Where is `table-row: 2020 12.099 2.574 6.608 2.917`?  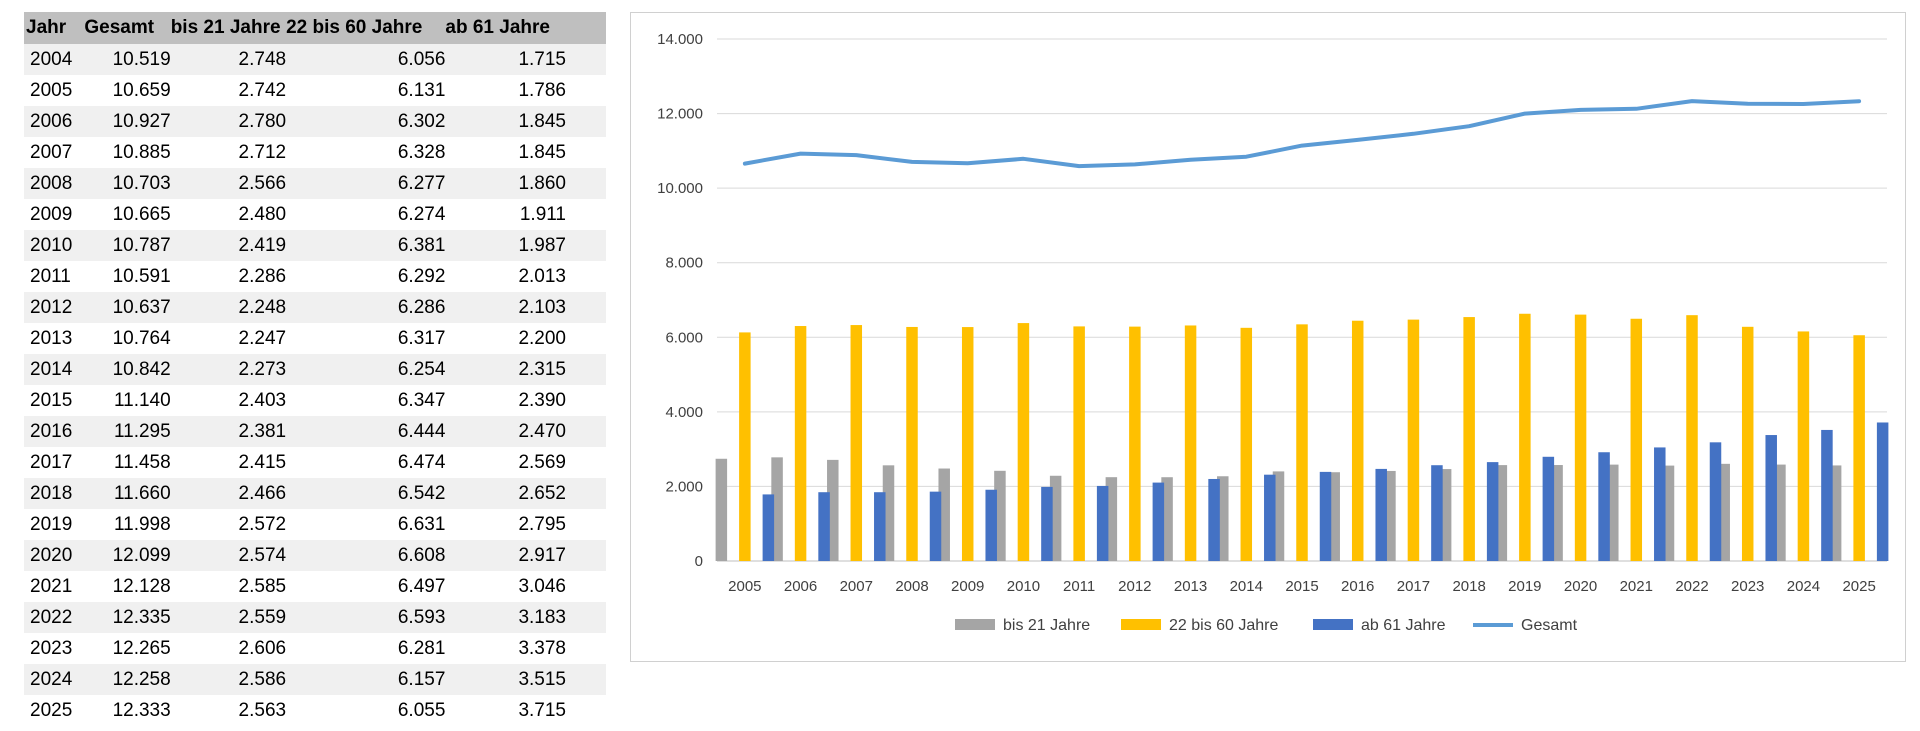 table-row: 2020 12.099 2.574 6.608 2.917 is located at coordinates (315, 555).